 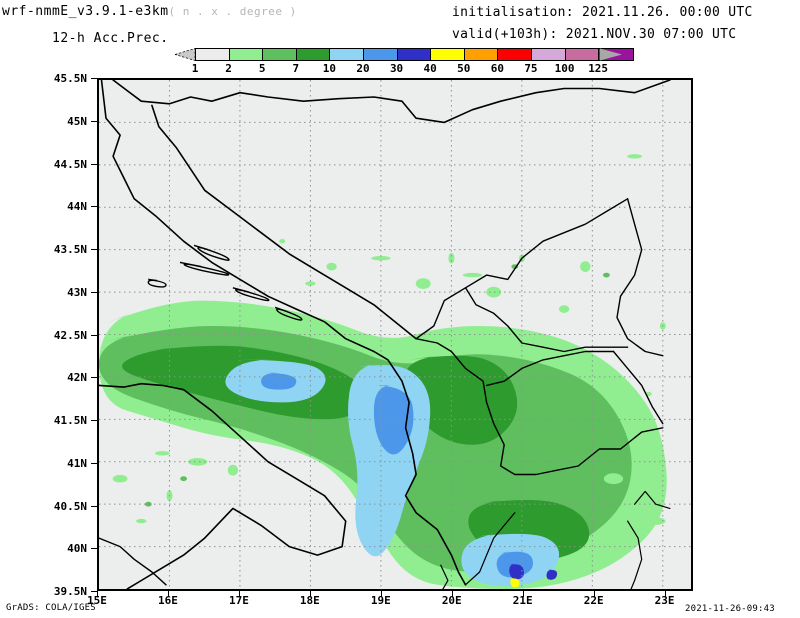 I want to click on field-title: 12-h Acc.Prec., so click(x=110, y=38).